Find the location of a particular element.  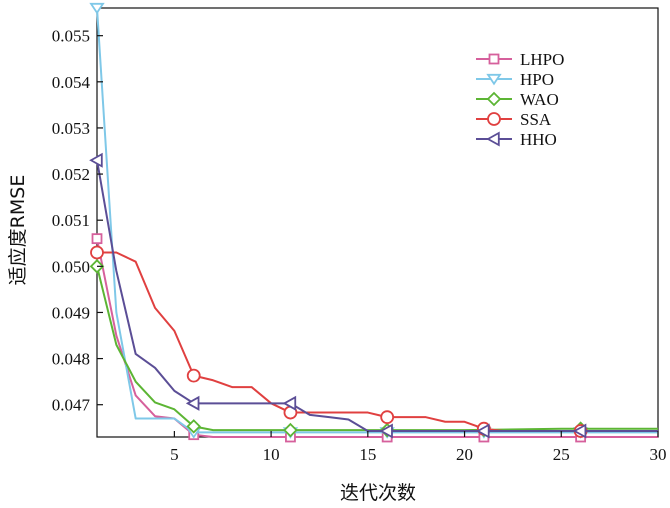

y-tick-label: 0.052 is located at coordinates (71, 174).